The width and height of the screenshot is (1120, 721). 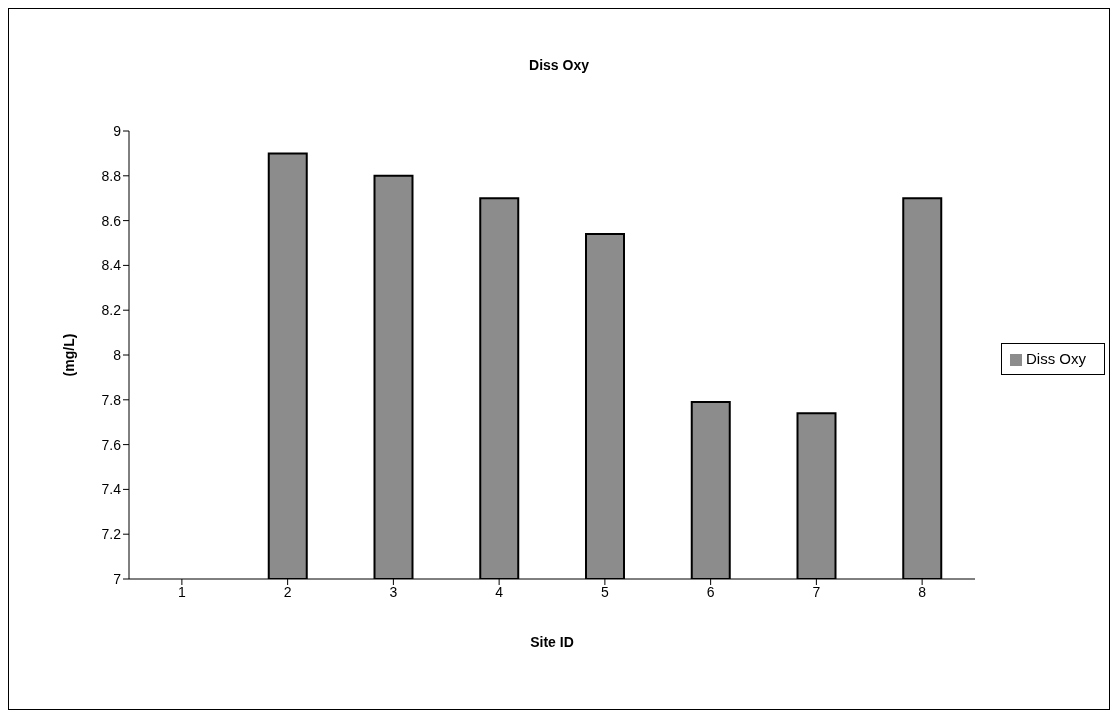 I want to click on x-tick-label: 3, so click(x=393, y=591).